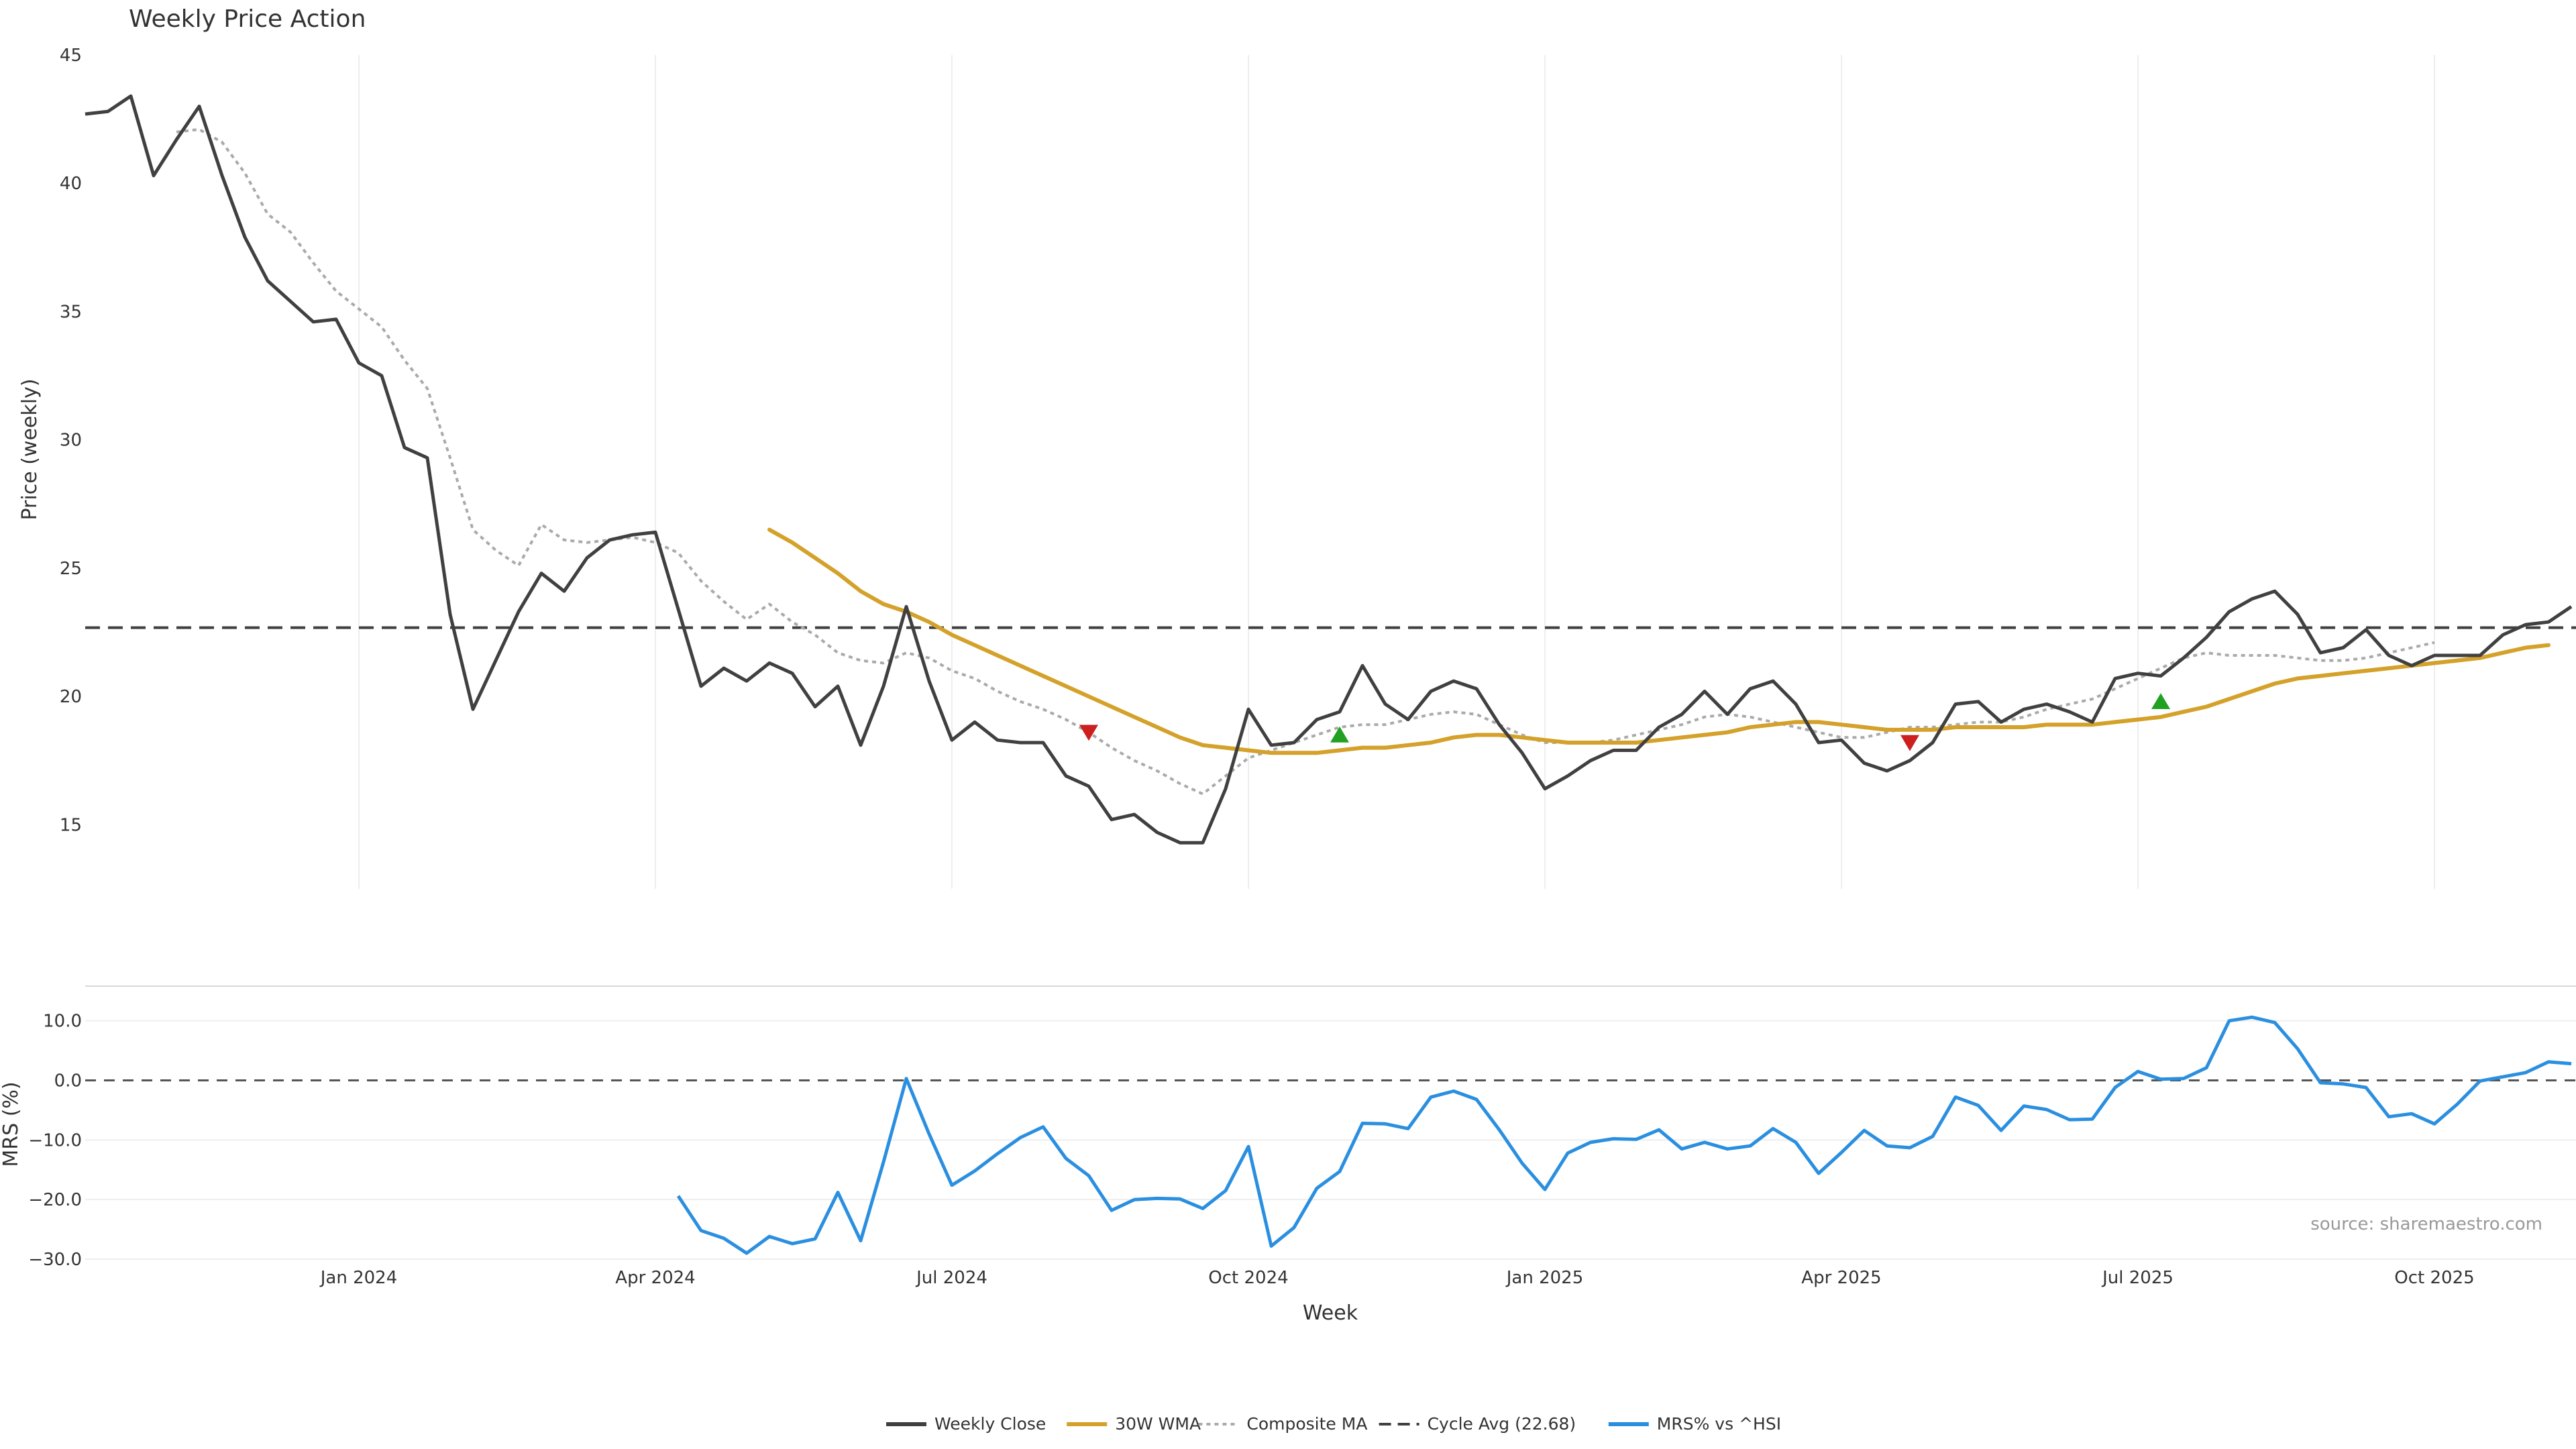 The width and height of the screenshot is (2576, 1449). Describe the element at coordinates (71, 312) in the screenshot. I see `price-y-tick-label: 35` at that location.